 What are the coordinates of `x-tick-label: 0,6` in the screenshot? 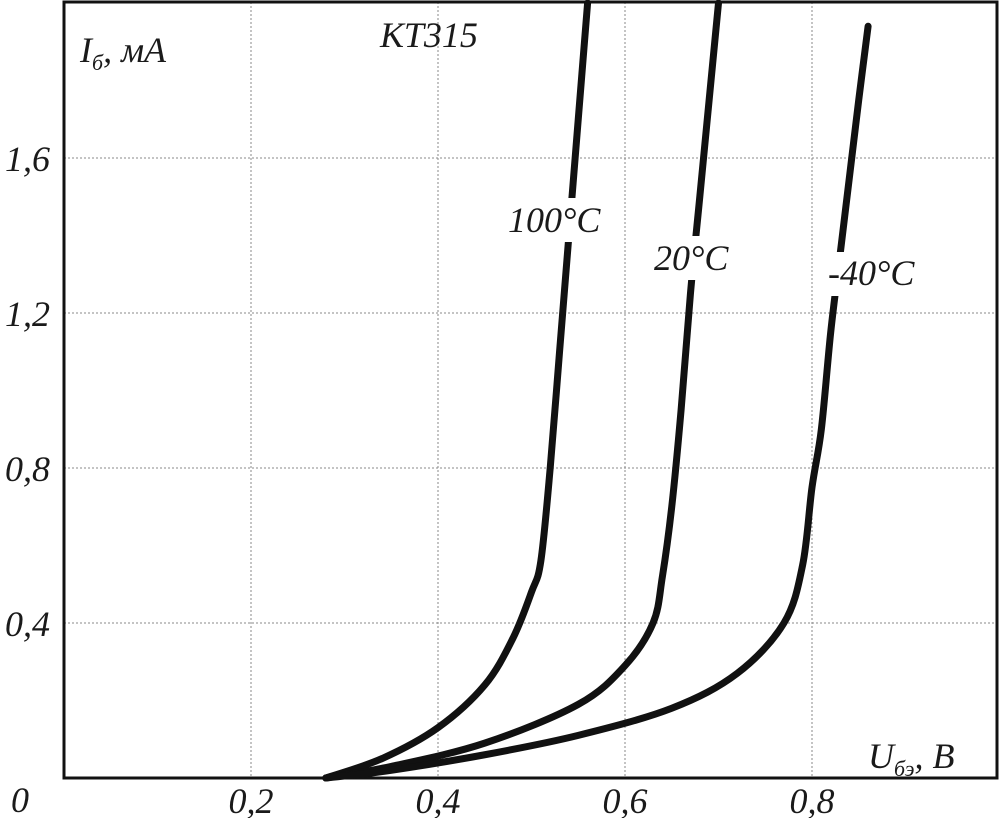 It's located at (625, 799).